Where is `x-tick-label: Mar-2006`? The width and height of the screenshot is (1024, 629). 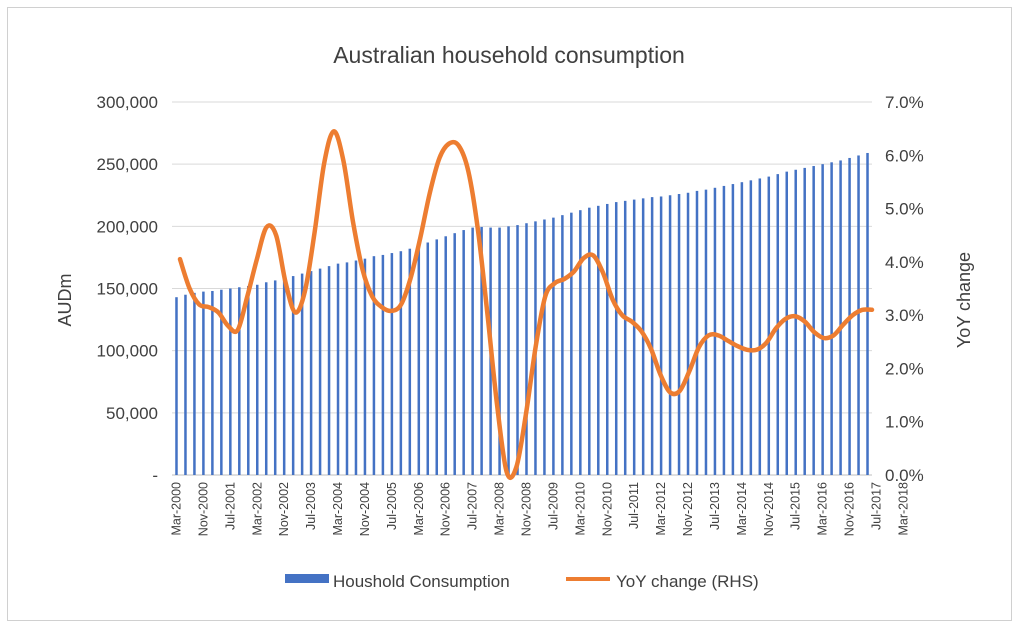 x-tick-label: Mar-2006 is located at coordinates (419, 509).